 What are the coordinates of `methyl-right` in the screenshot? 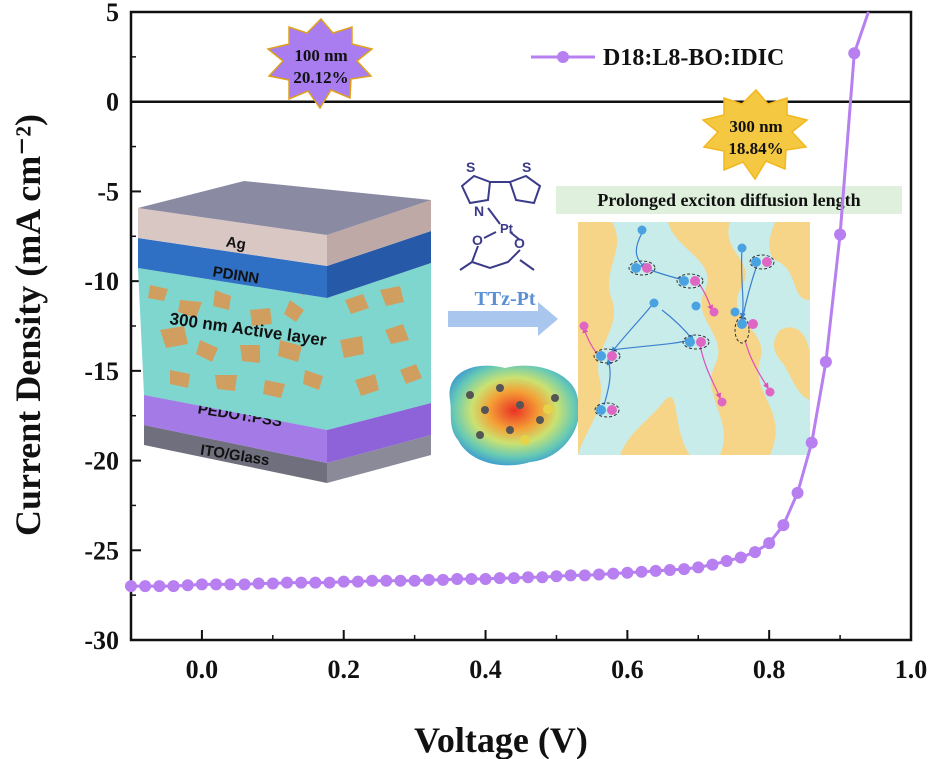 It's located at (527, 265).